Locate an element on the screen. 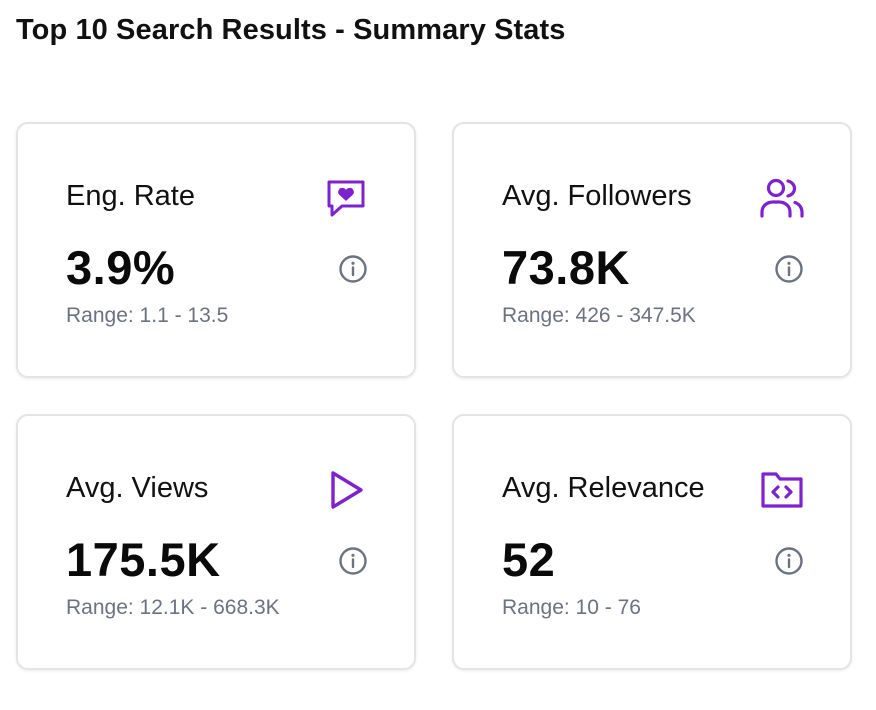 The width and height of the screenshot is (876, 710). card-range: Range: 10 - 76 is located at coordinates (571, 607).